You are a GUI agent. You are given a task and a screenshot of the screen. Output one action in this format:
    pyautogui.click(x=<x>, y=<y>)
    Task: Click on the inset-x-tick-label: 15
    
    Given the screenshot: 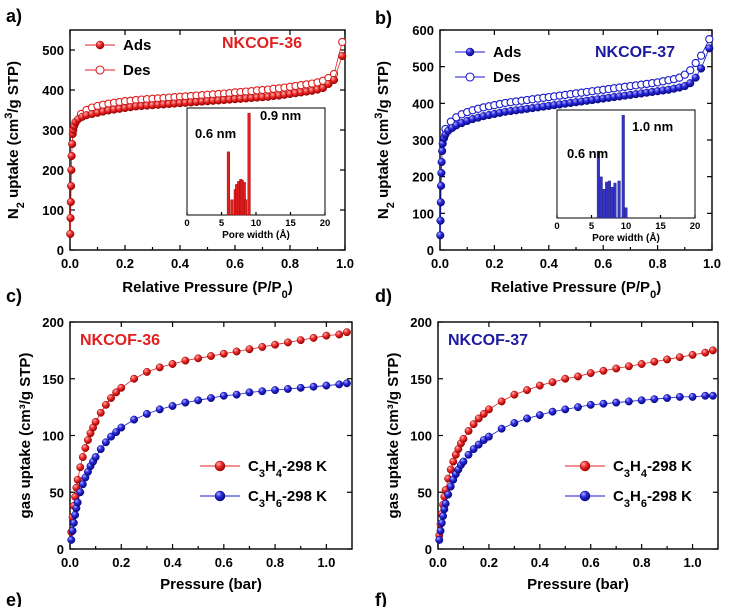 What is the action you would take?
    pyautogui.click(x=290, y=223)
    